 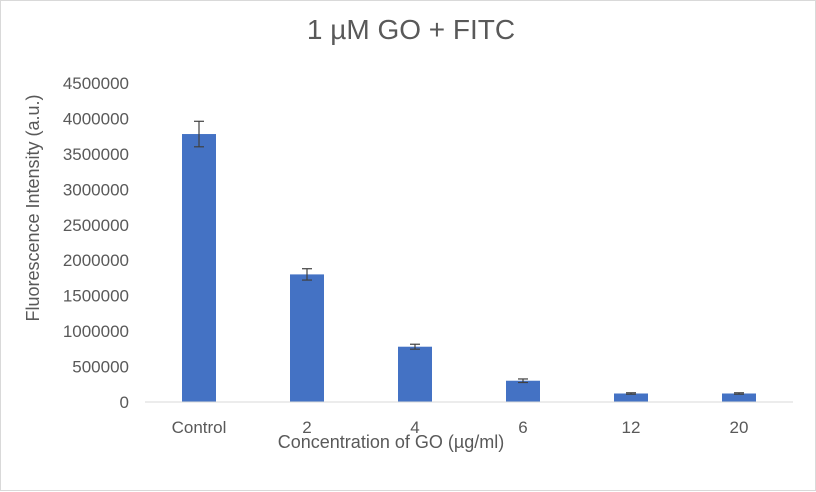 What do you see at coordinates (124, 402) in the screenshot?
I see `y-tick-label: 0` at bounding box center [124, 402].